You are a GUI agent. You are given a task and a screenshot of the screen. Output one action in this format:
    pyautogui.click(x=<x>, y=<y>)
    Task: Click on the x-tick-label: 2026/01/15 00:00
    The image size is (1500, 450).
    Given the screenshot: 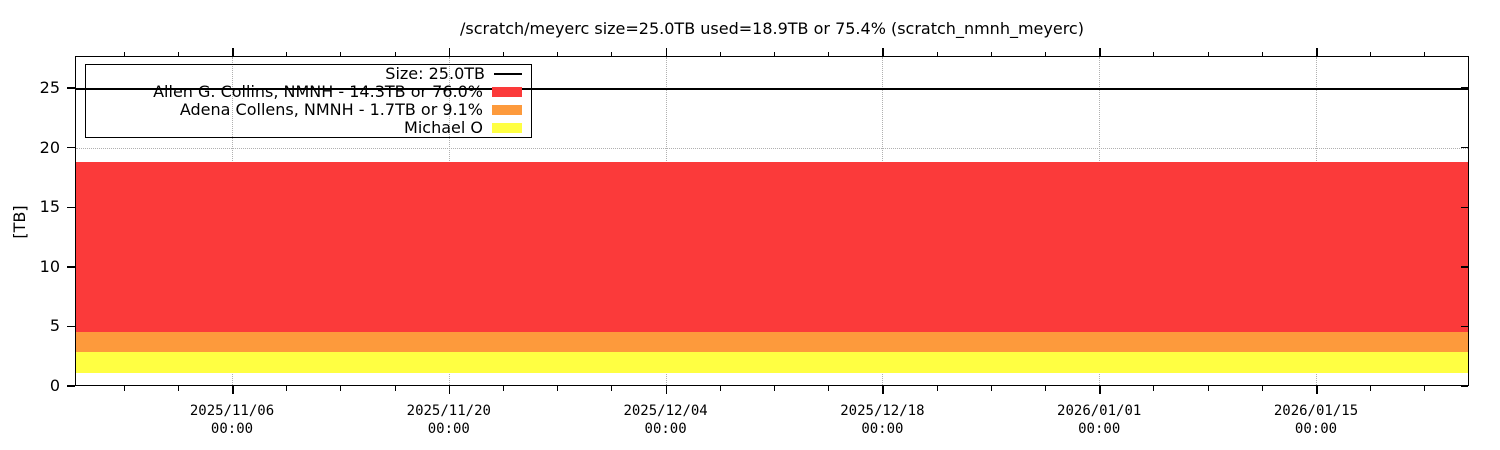 What is the action you would take?
    pyautogui.click(x=1316, y=420)
    